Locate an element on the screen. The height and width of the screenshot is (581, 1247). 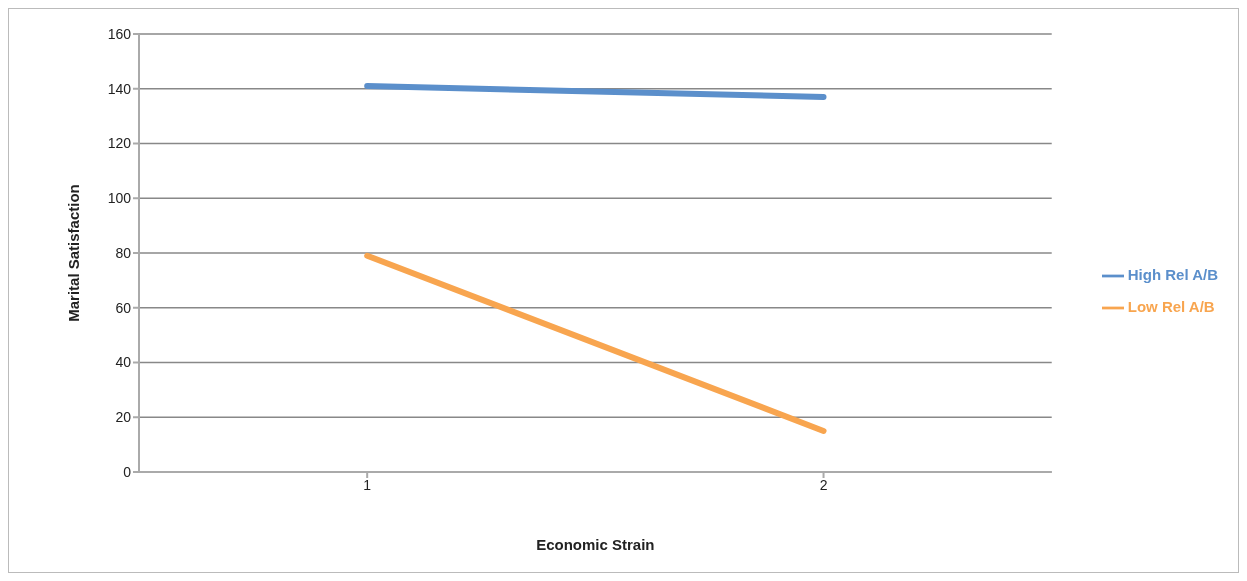
legend-label: High Rel A/B is located at coordinates (1172, 274).